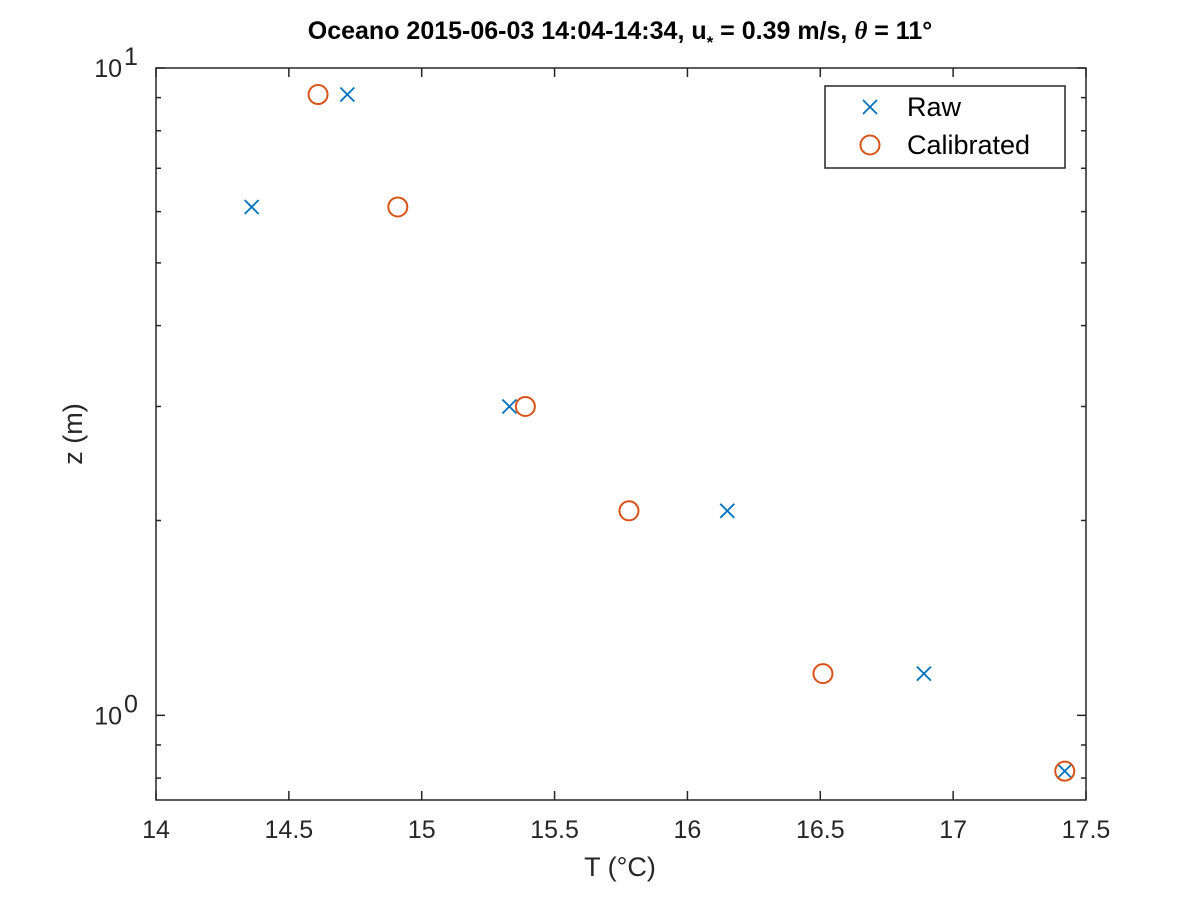  Describe the element at coordinates (934, 107) in the screenshot. I see `legend-label-raw: Raw` at that location.